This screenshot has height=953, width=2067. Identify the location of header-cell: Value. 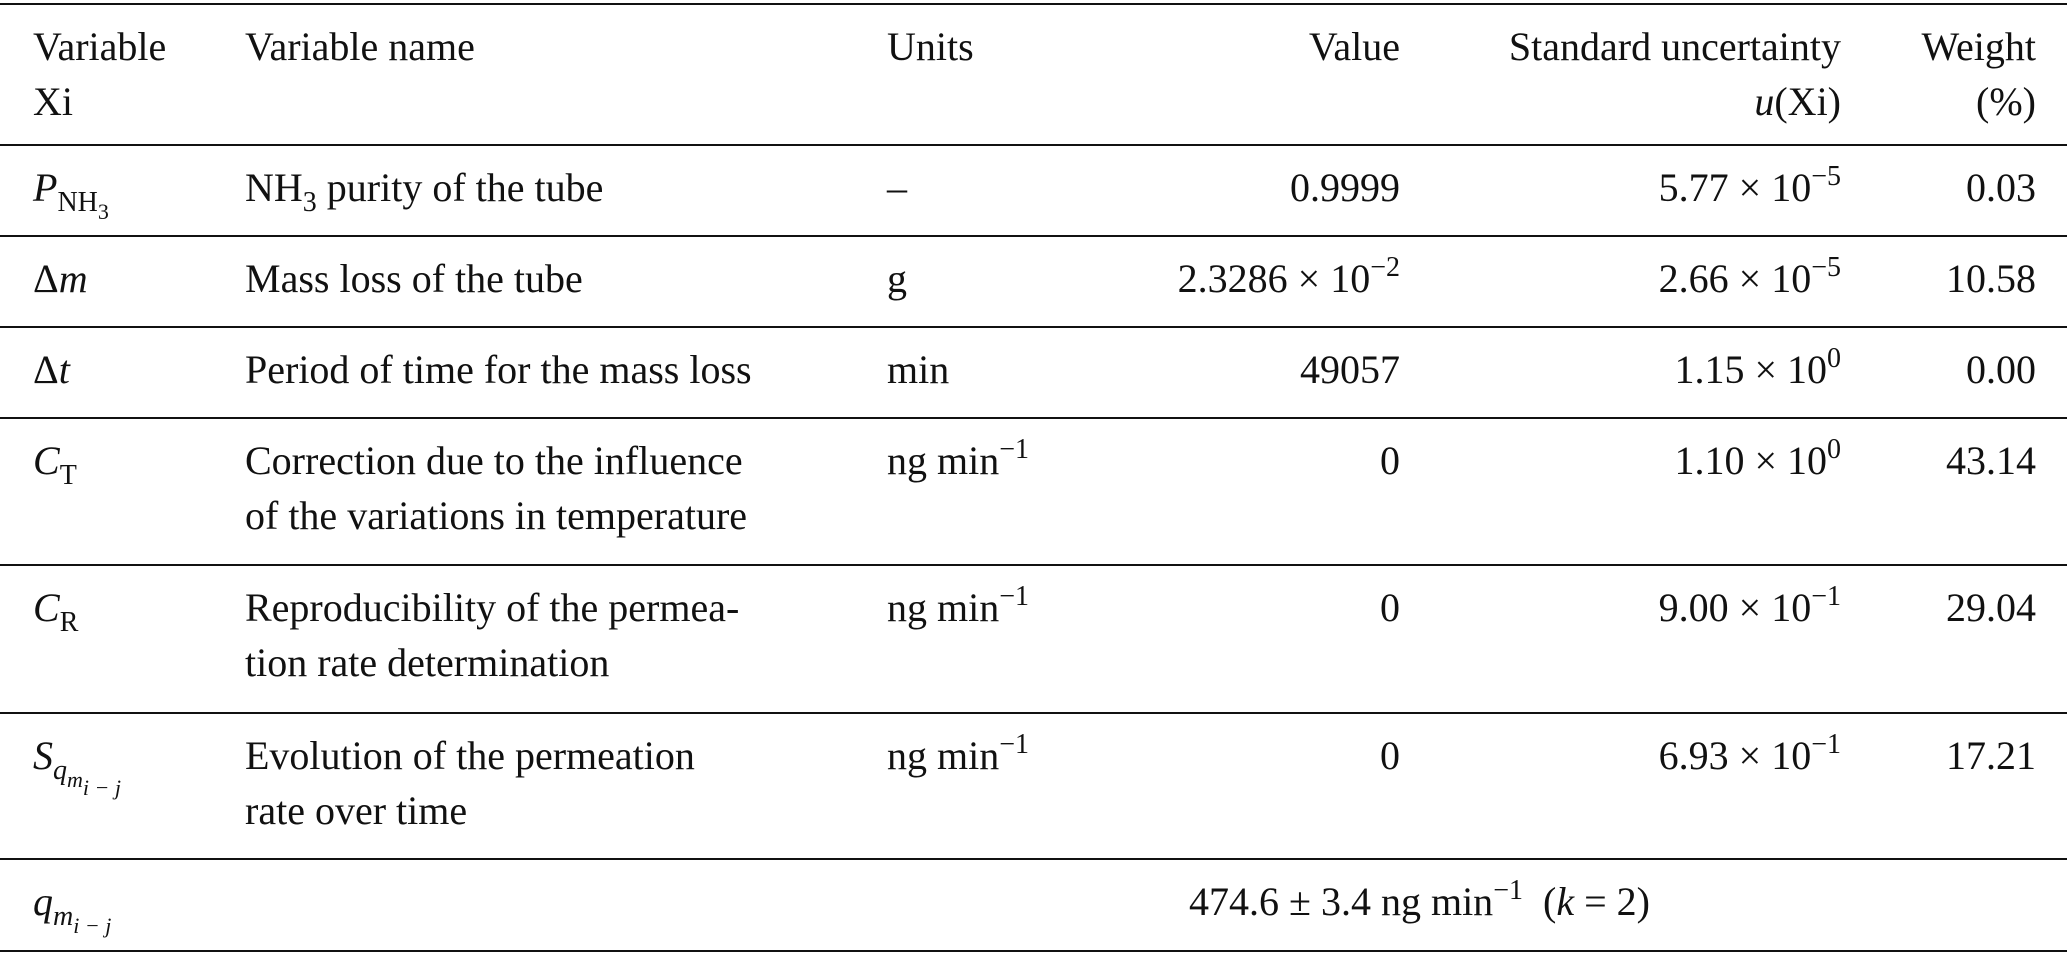
(1255, 74).